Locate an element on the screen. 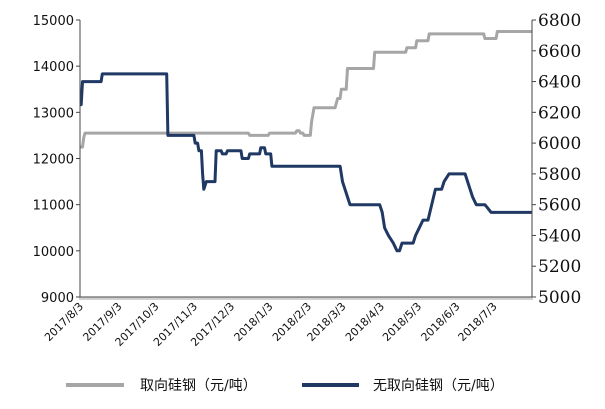  right-axis-tick-label: 6200 is located at coordinates (559, 113).